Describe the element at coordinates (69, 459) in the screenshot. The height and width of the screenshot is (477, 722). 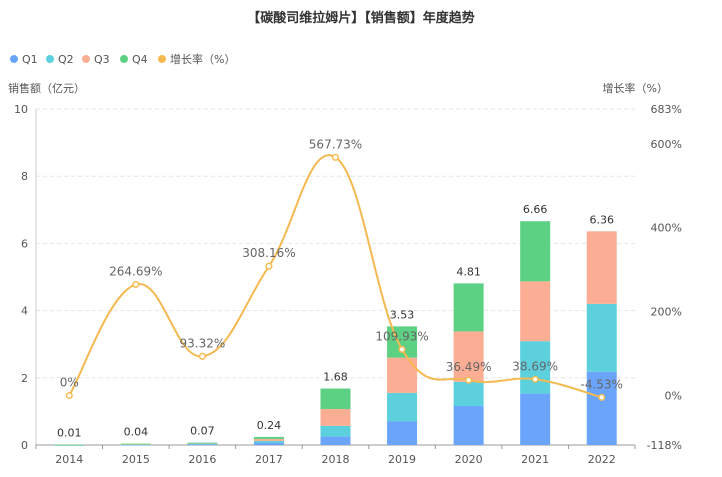
I see `x-tick-2014: 2014` at that location.